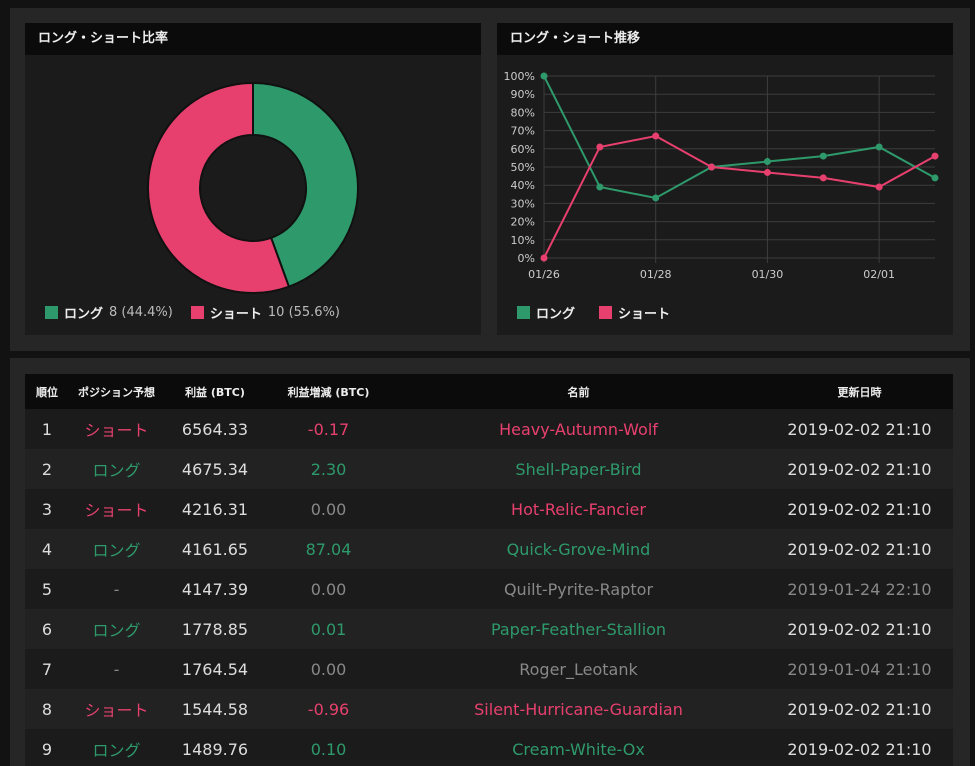  Describe the element at coordinates (215, 429) in the screenshot. I see `profit-cell: 6564.33` at that location.